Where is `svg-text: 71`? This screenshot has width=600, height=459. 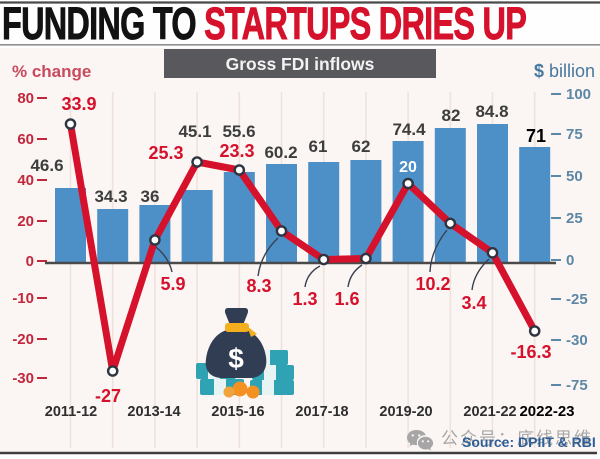
svg-text: 71 is located at coordinates (536, 136).